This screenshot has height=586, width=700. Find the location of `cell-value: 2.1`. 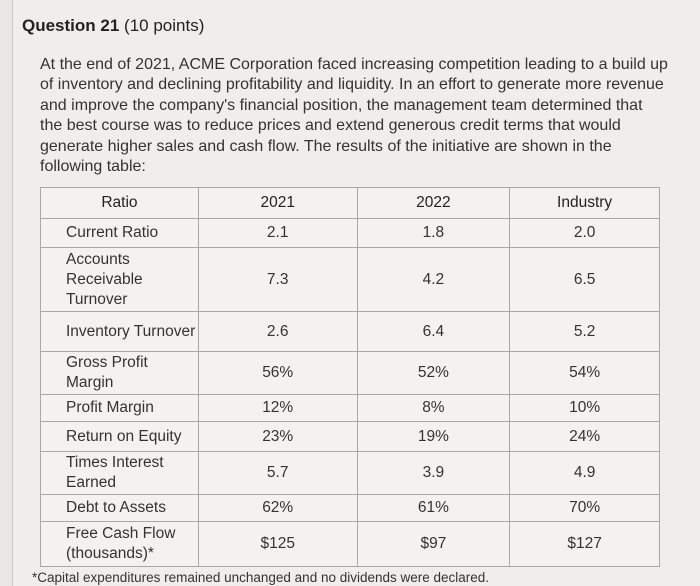

cell-value: 2.1 is located at coordinates (277, 233).